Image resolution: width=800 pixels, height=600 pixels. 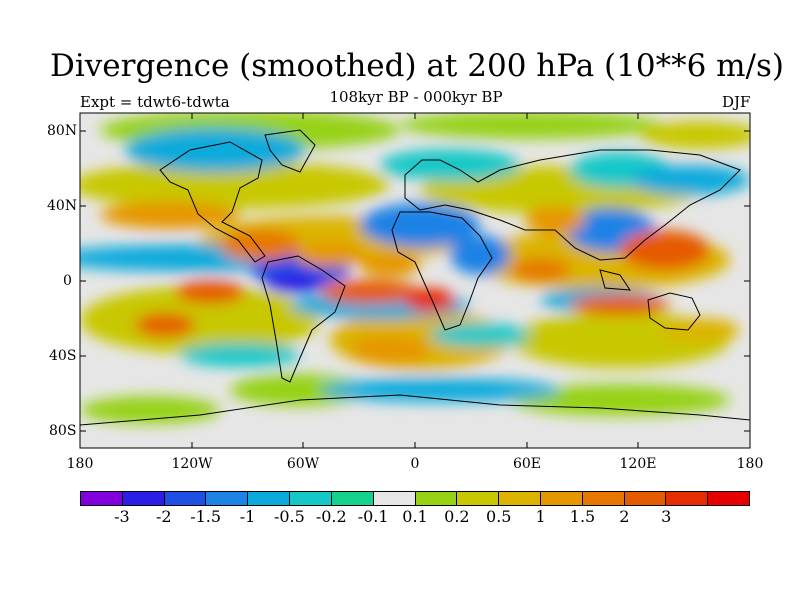 What do you see at coordinates (527, 464) in the screenshot?
I see `lon-label-60e: 60E` at bounding box center [527, 464].